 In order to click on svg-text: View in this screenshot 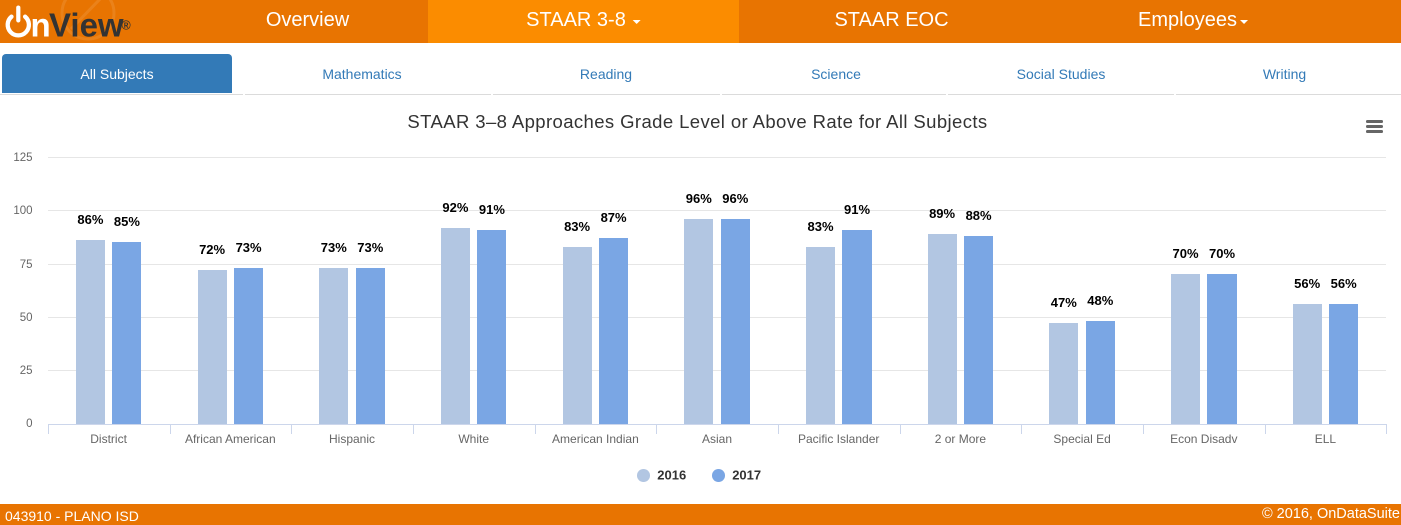, I will do `click(86, 25)`.